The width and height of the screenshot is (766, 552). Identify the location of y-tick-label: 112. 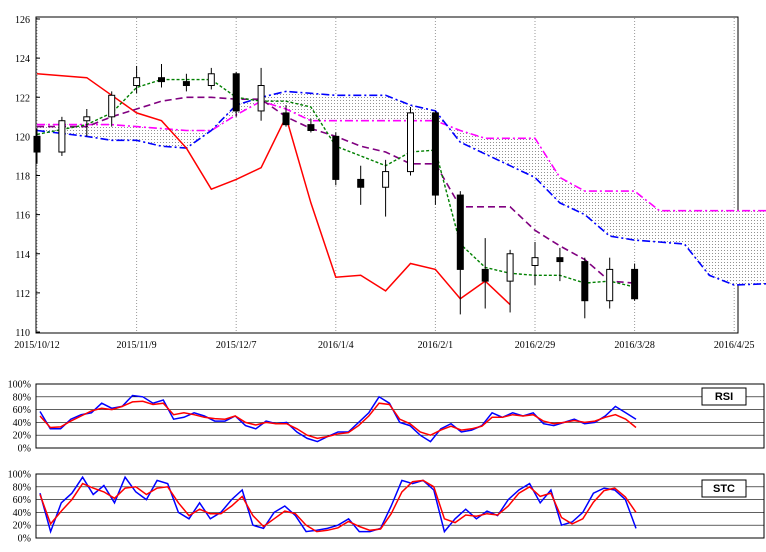
(22, 294).